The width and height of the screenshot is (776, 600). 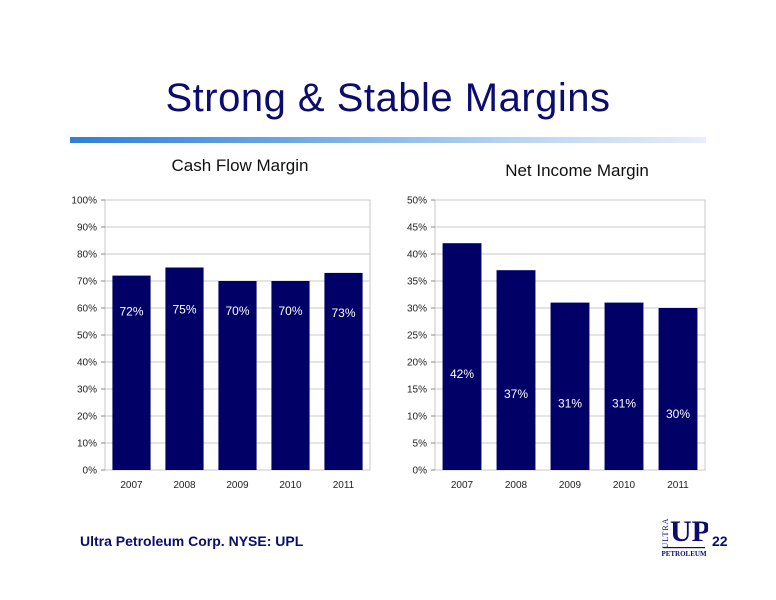 I want to click on ultra-petroleum-logo-icon: ULTRA UP PETROLEUM, so click(x=684, y=532).